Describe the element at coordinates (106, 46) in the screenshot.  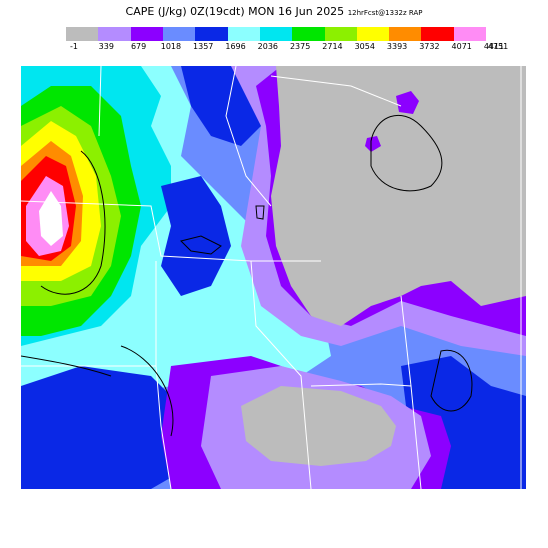
I see `legend-tick-label: 339` at that location.